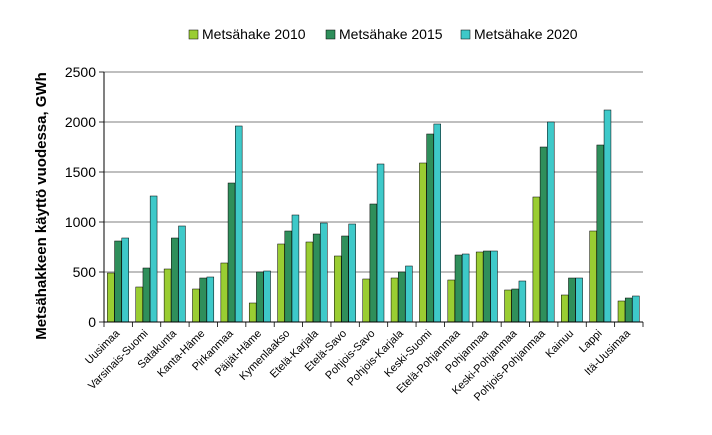 This screenshot has height=435, width=712. I want to click on legend-label: Metsähake 2015, so click(391, 34).